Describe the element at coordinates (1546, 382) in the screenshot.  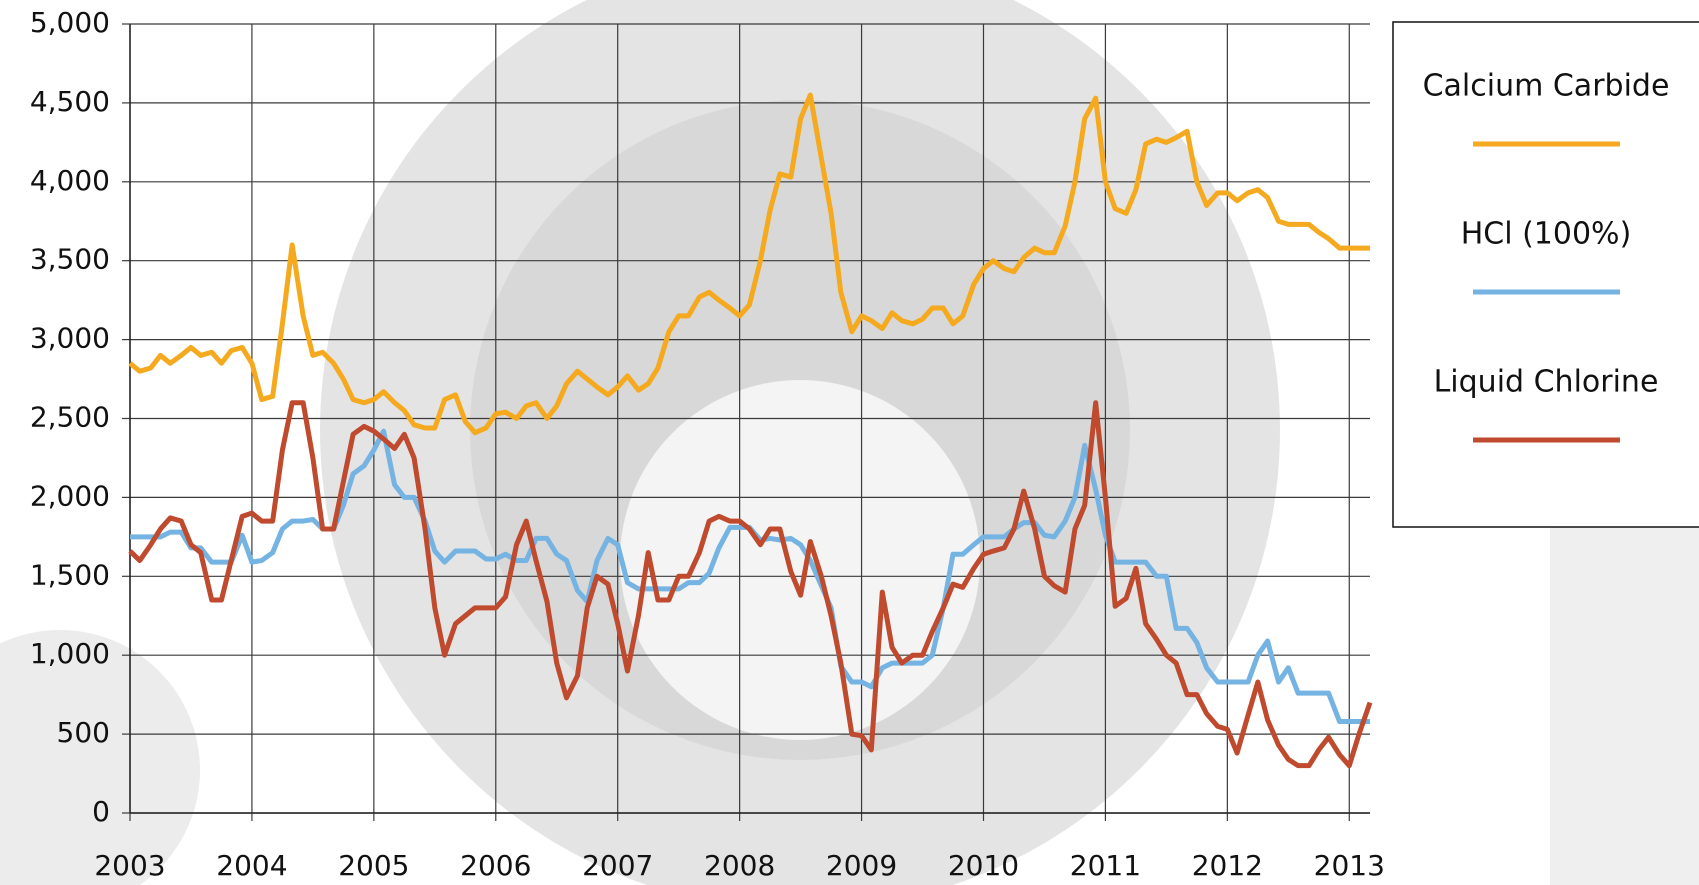
I see `legend-label: Liquid Chlorine` at that location.